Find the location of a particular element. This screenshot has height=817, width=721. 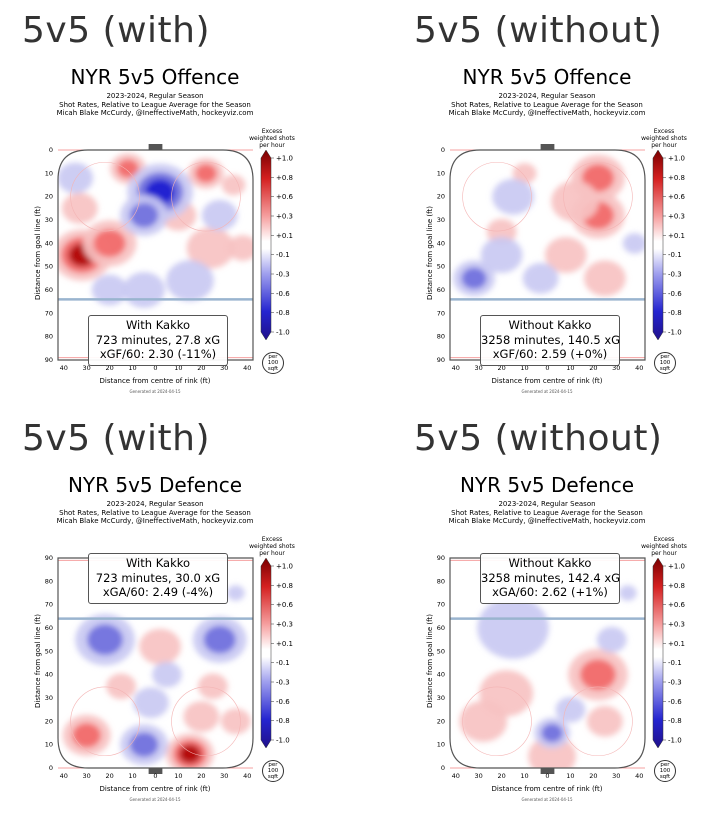

chart-title: NYR 5v5 Offence is located at coordinates (155, 77).